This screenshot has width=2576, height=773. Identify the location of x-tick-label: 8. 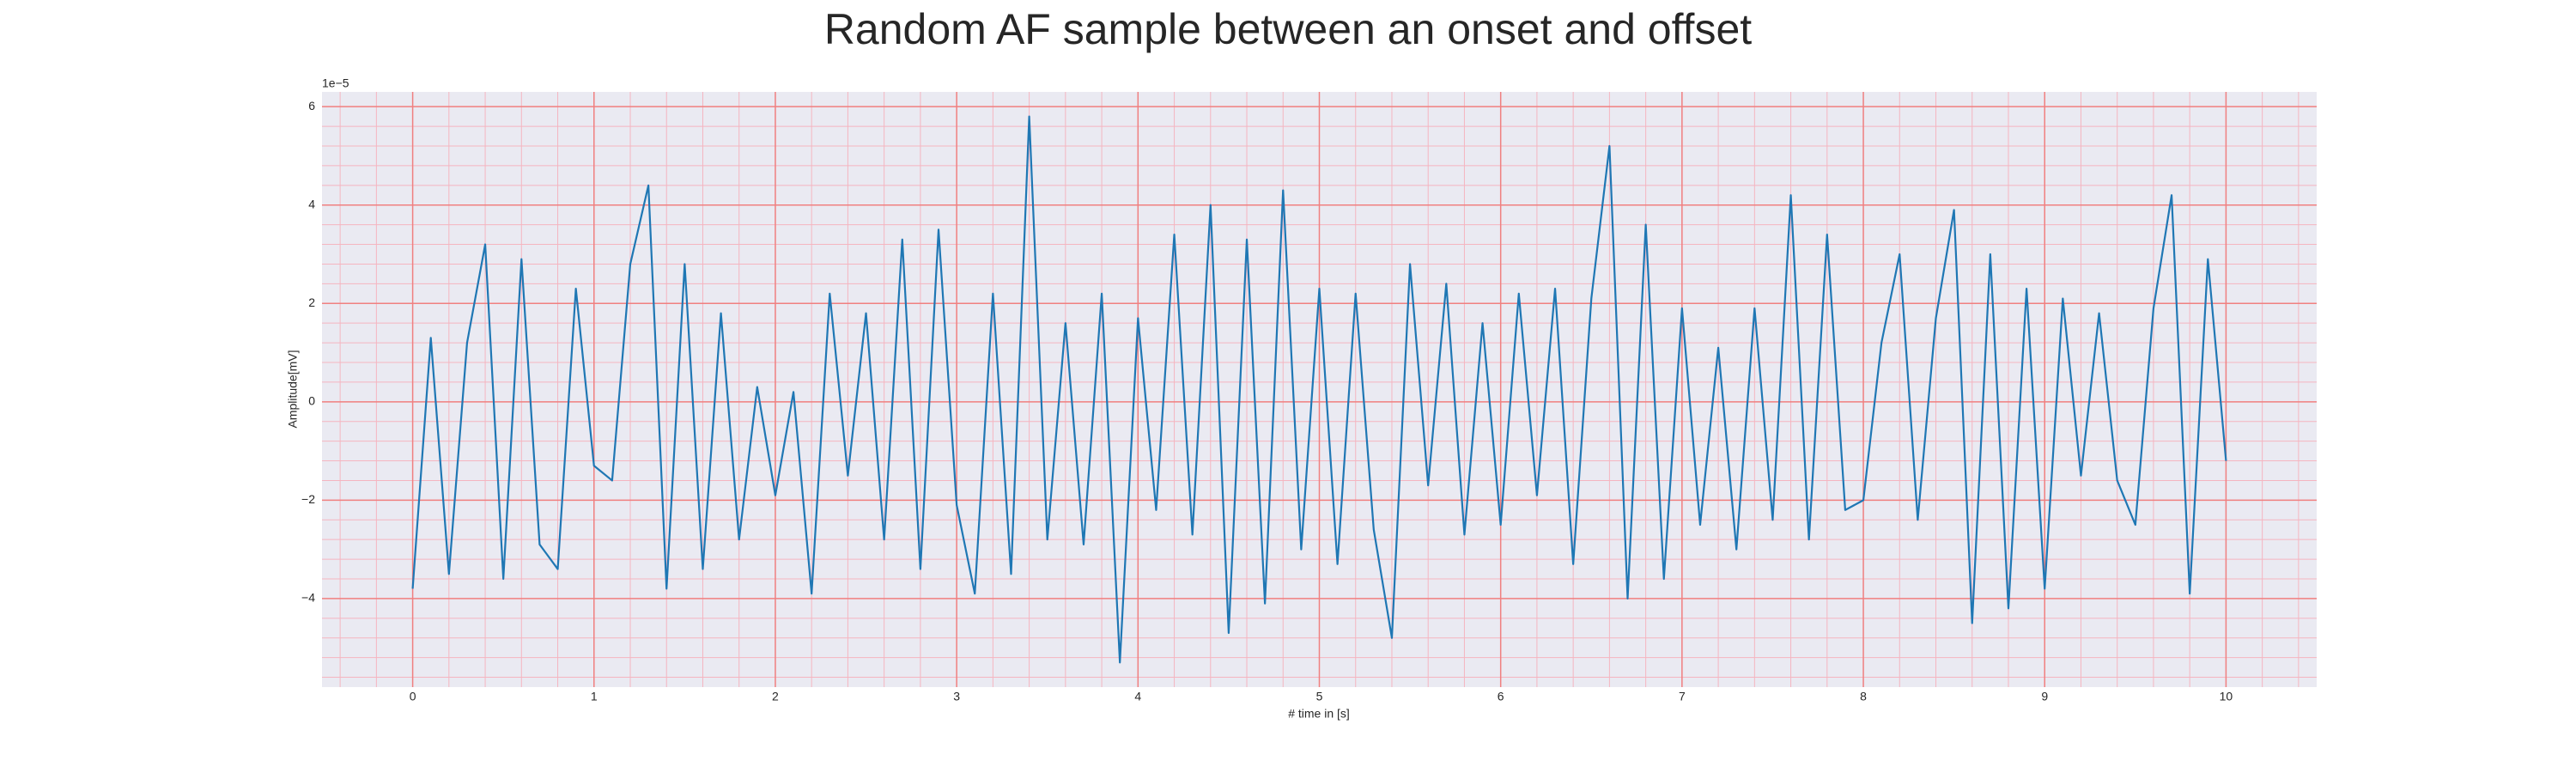
(1864, 696).